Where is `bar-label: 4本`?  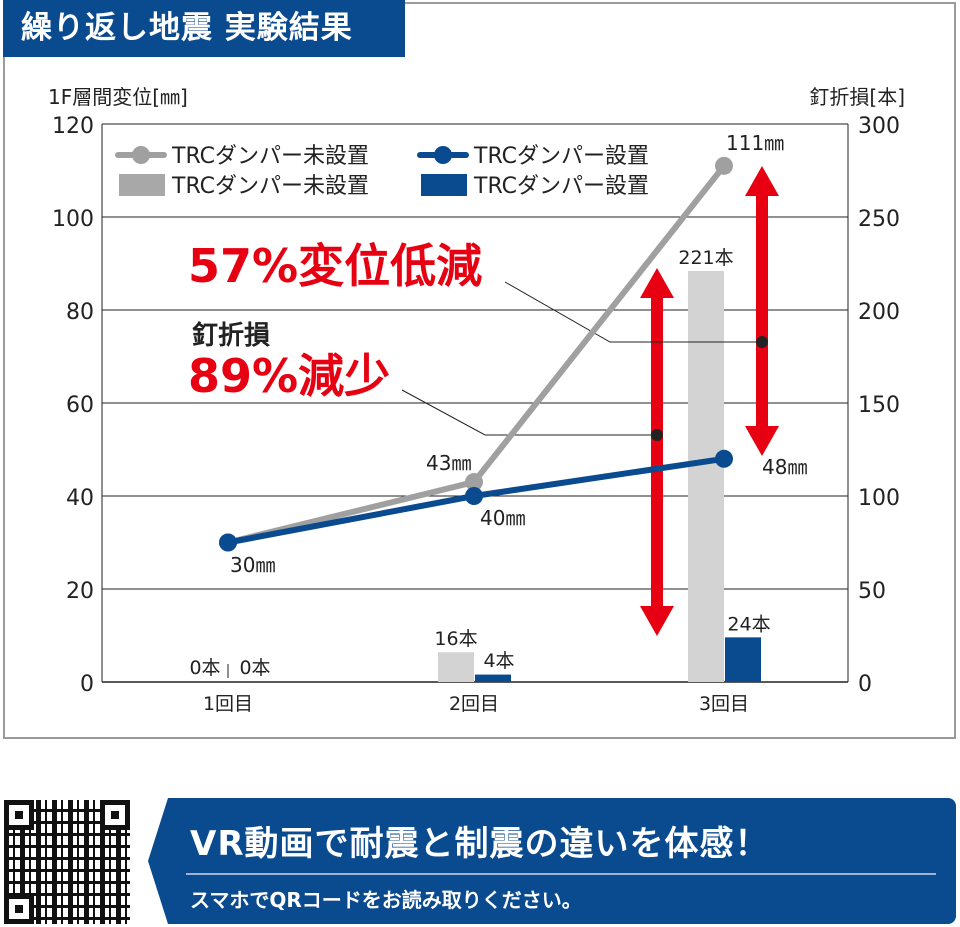 bar-label: 4本 is located at coordinates (498, 661).